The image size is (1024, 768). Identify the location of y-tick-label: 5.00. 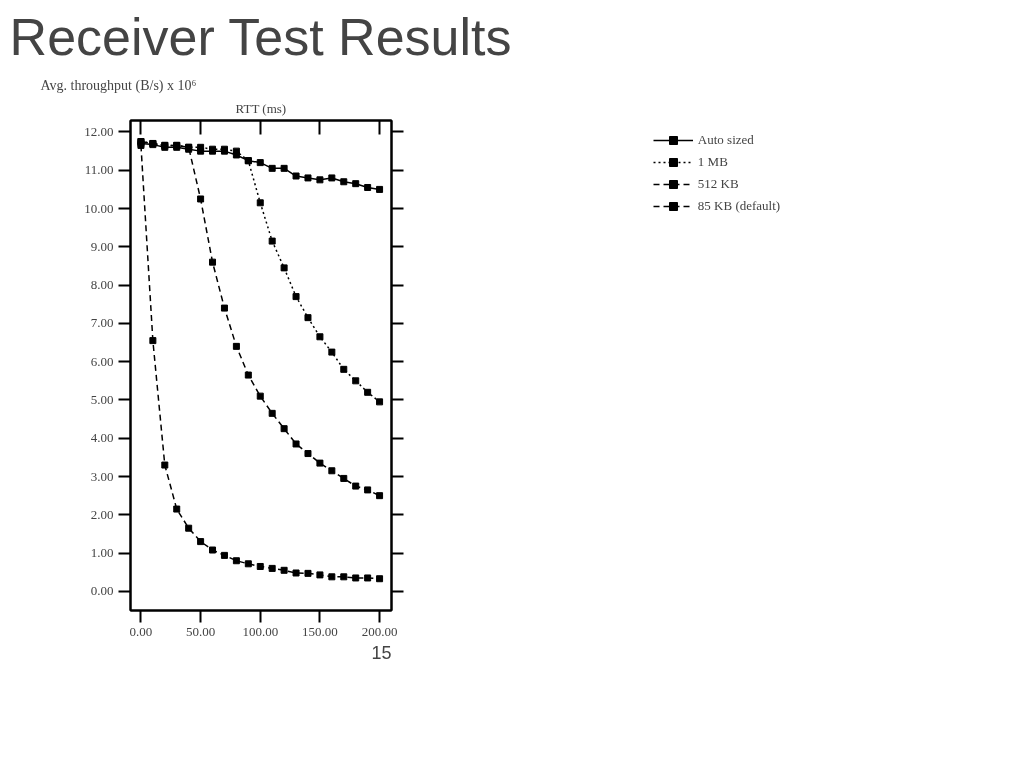
(102, 399).